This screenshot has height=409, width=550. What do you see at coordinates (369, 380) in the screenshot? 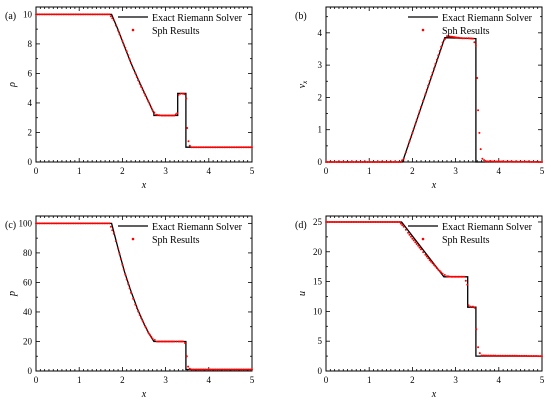
I see `x-tick-label: 1` at bounding box center [369, 380].